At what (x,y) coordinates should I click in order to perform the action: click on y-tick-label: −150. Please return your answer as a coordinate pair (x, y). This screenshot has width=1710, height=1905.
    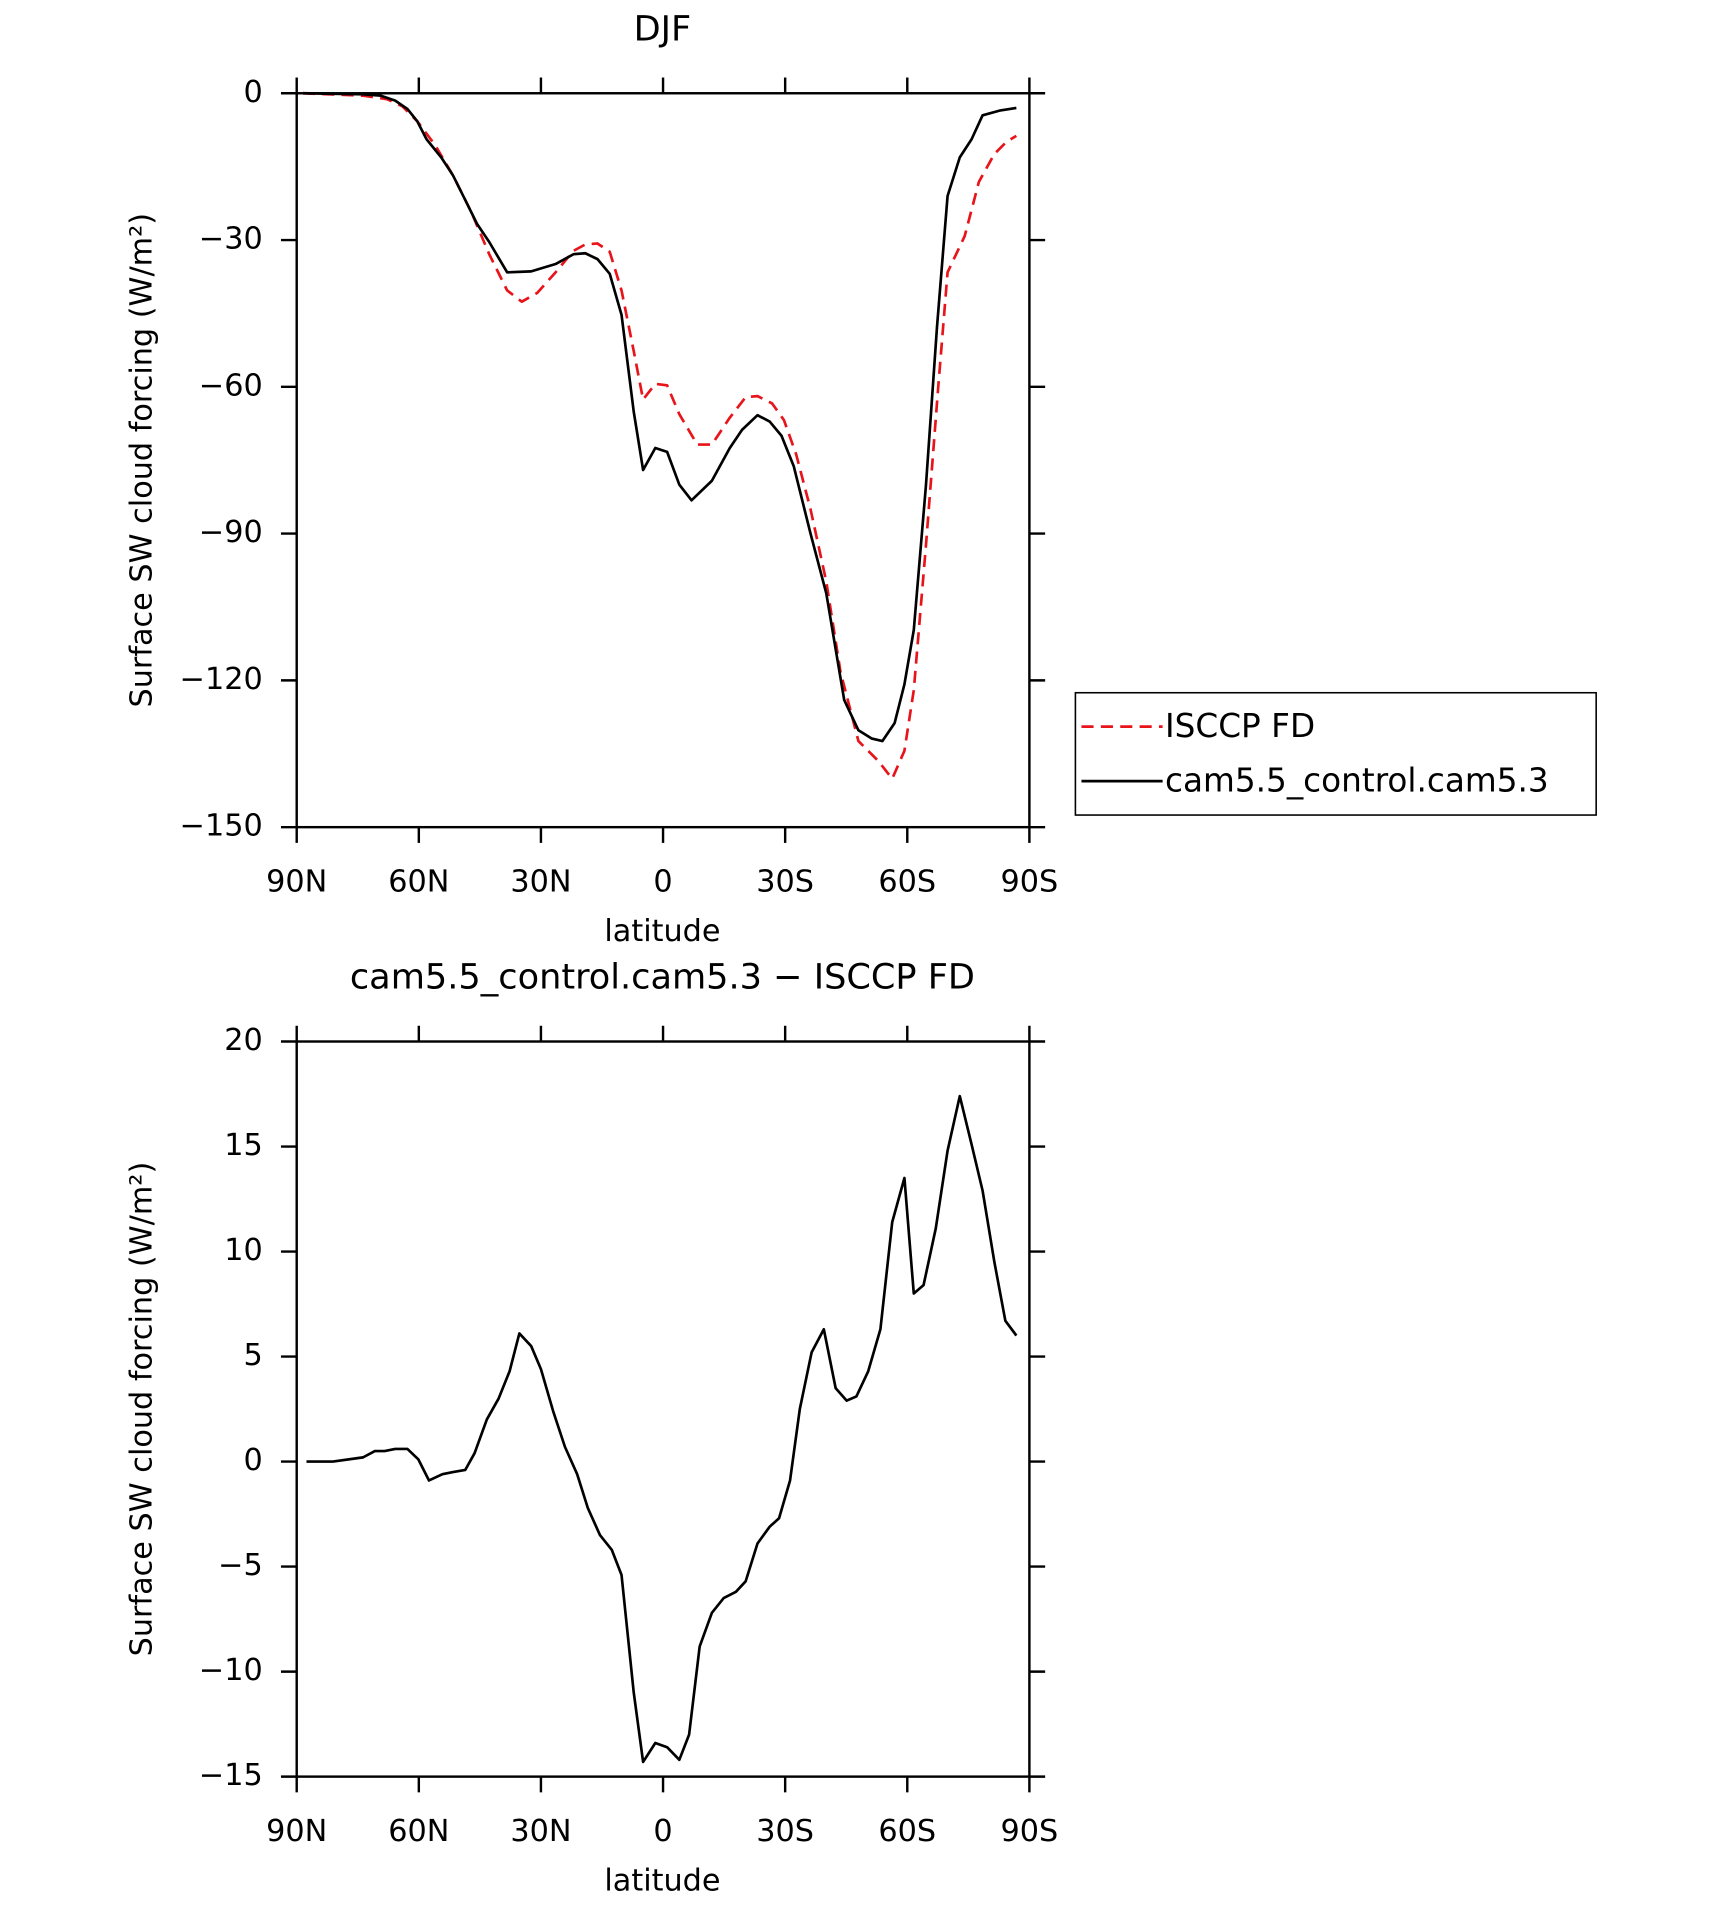
    Looking at the image, I should click on (221, 826).